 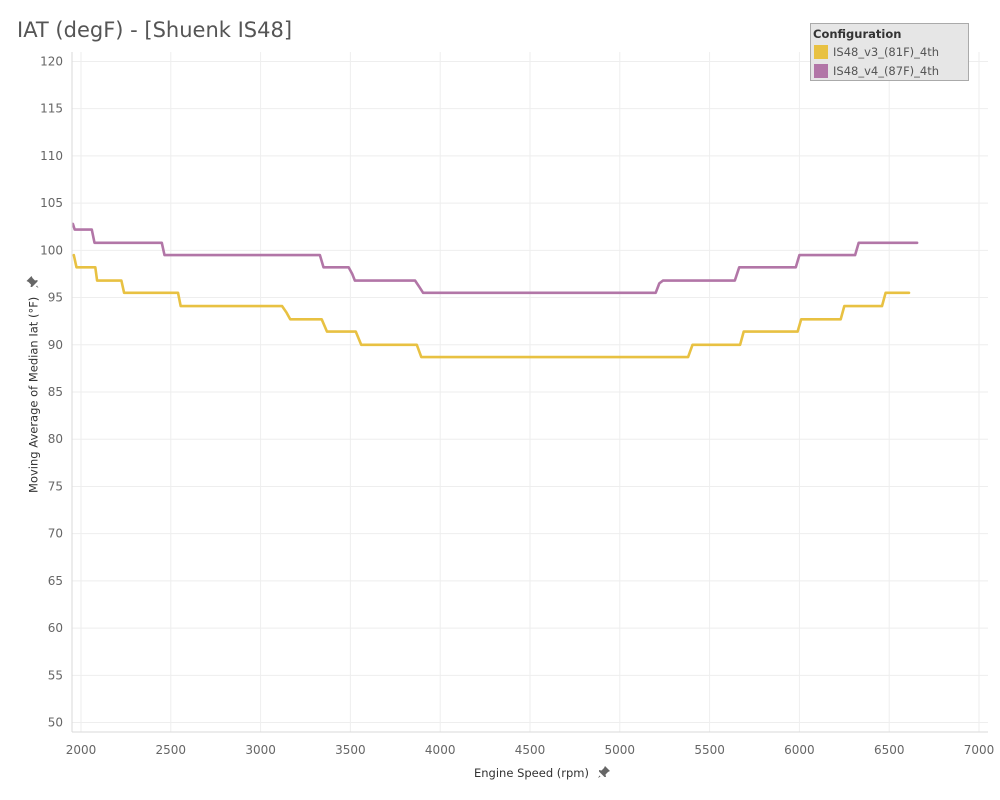 What do you see at coordinates (886, 52) in the screenshot?
I see `legend-label-v3: IS48_v3_(81F)_4th` at bounding box center [886, 52].